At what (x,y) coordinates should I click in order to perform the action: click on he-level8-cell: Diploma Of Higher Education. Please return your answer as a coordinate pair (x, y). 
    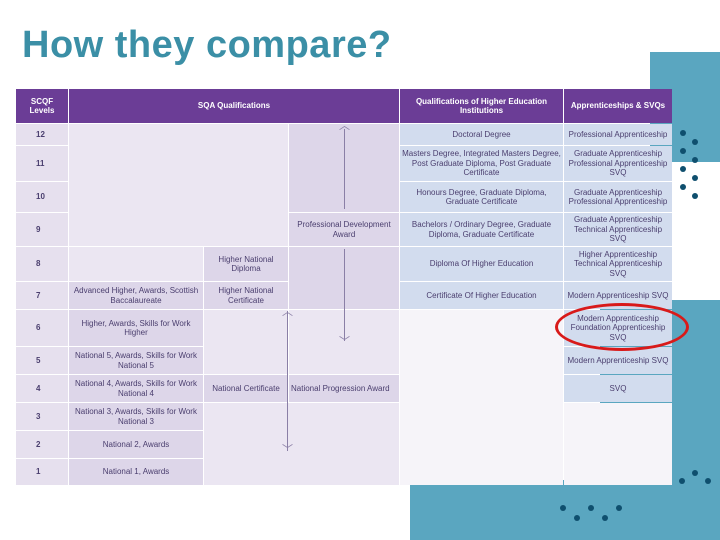
    Looking at the image, I should click on (481, 264).